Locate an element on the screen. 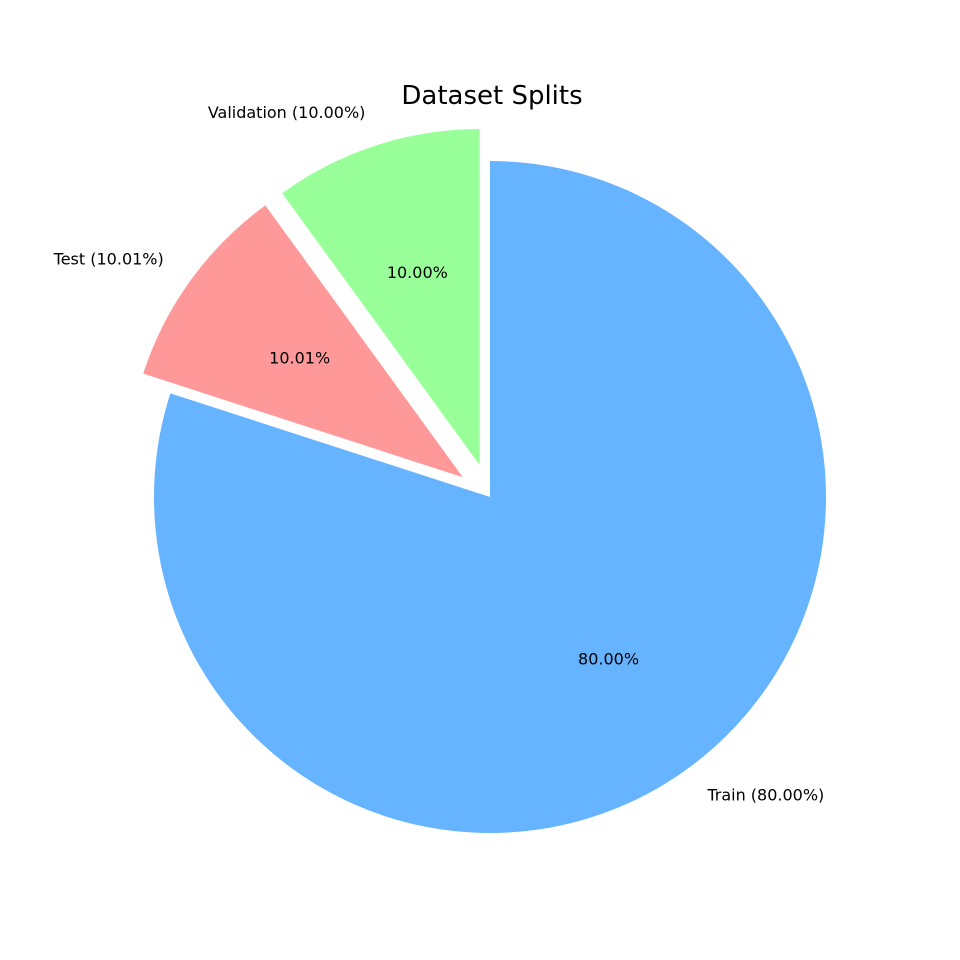  slice-percent-test: 10.01% is located at coordinates (299, 357).